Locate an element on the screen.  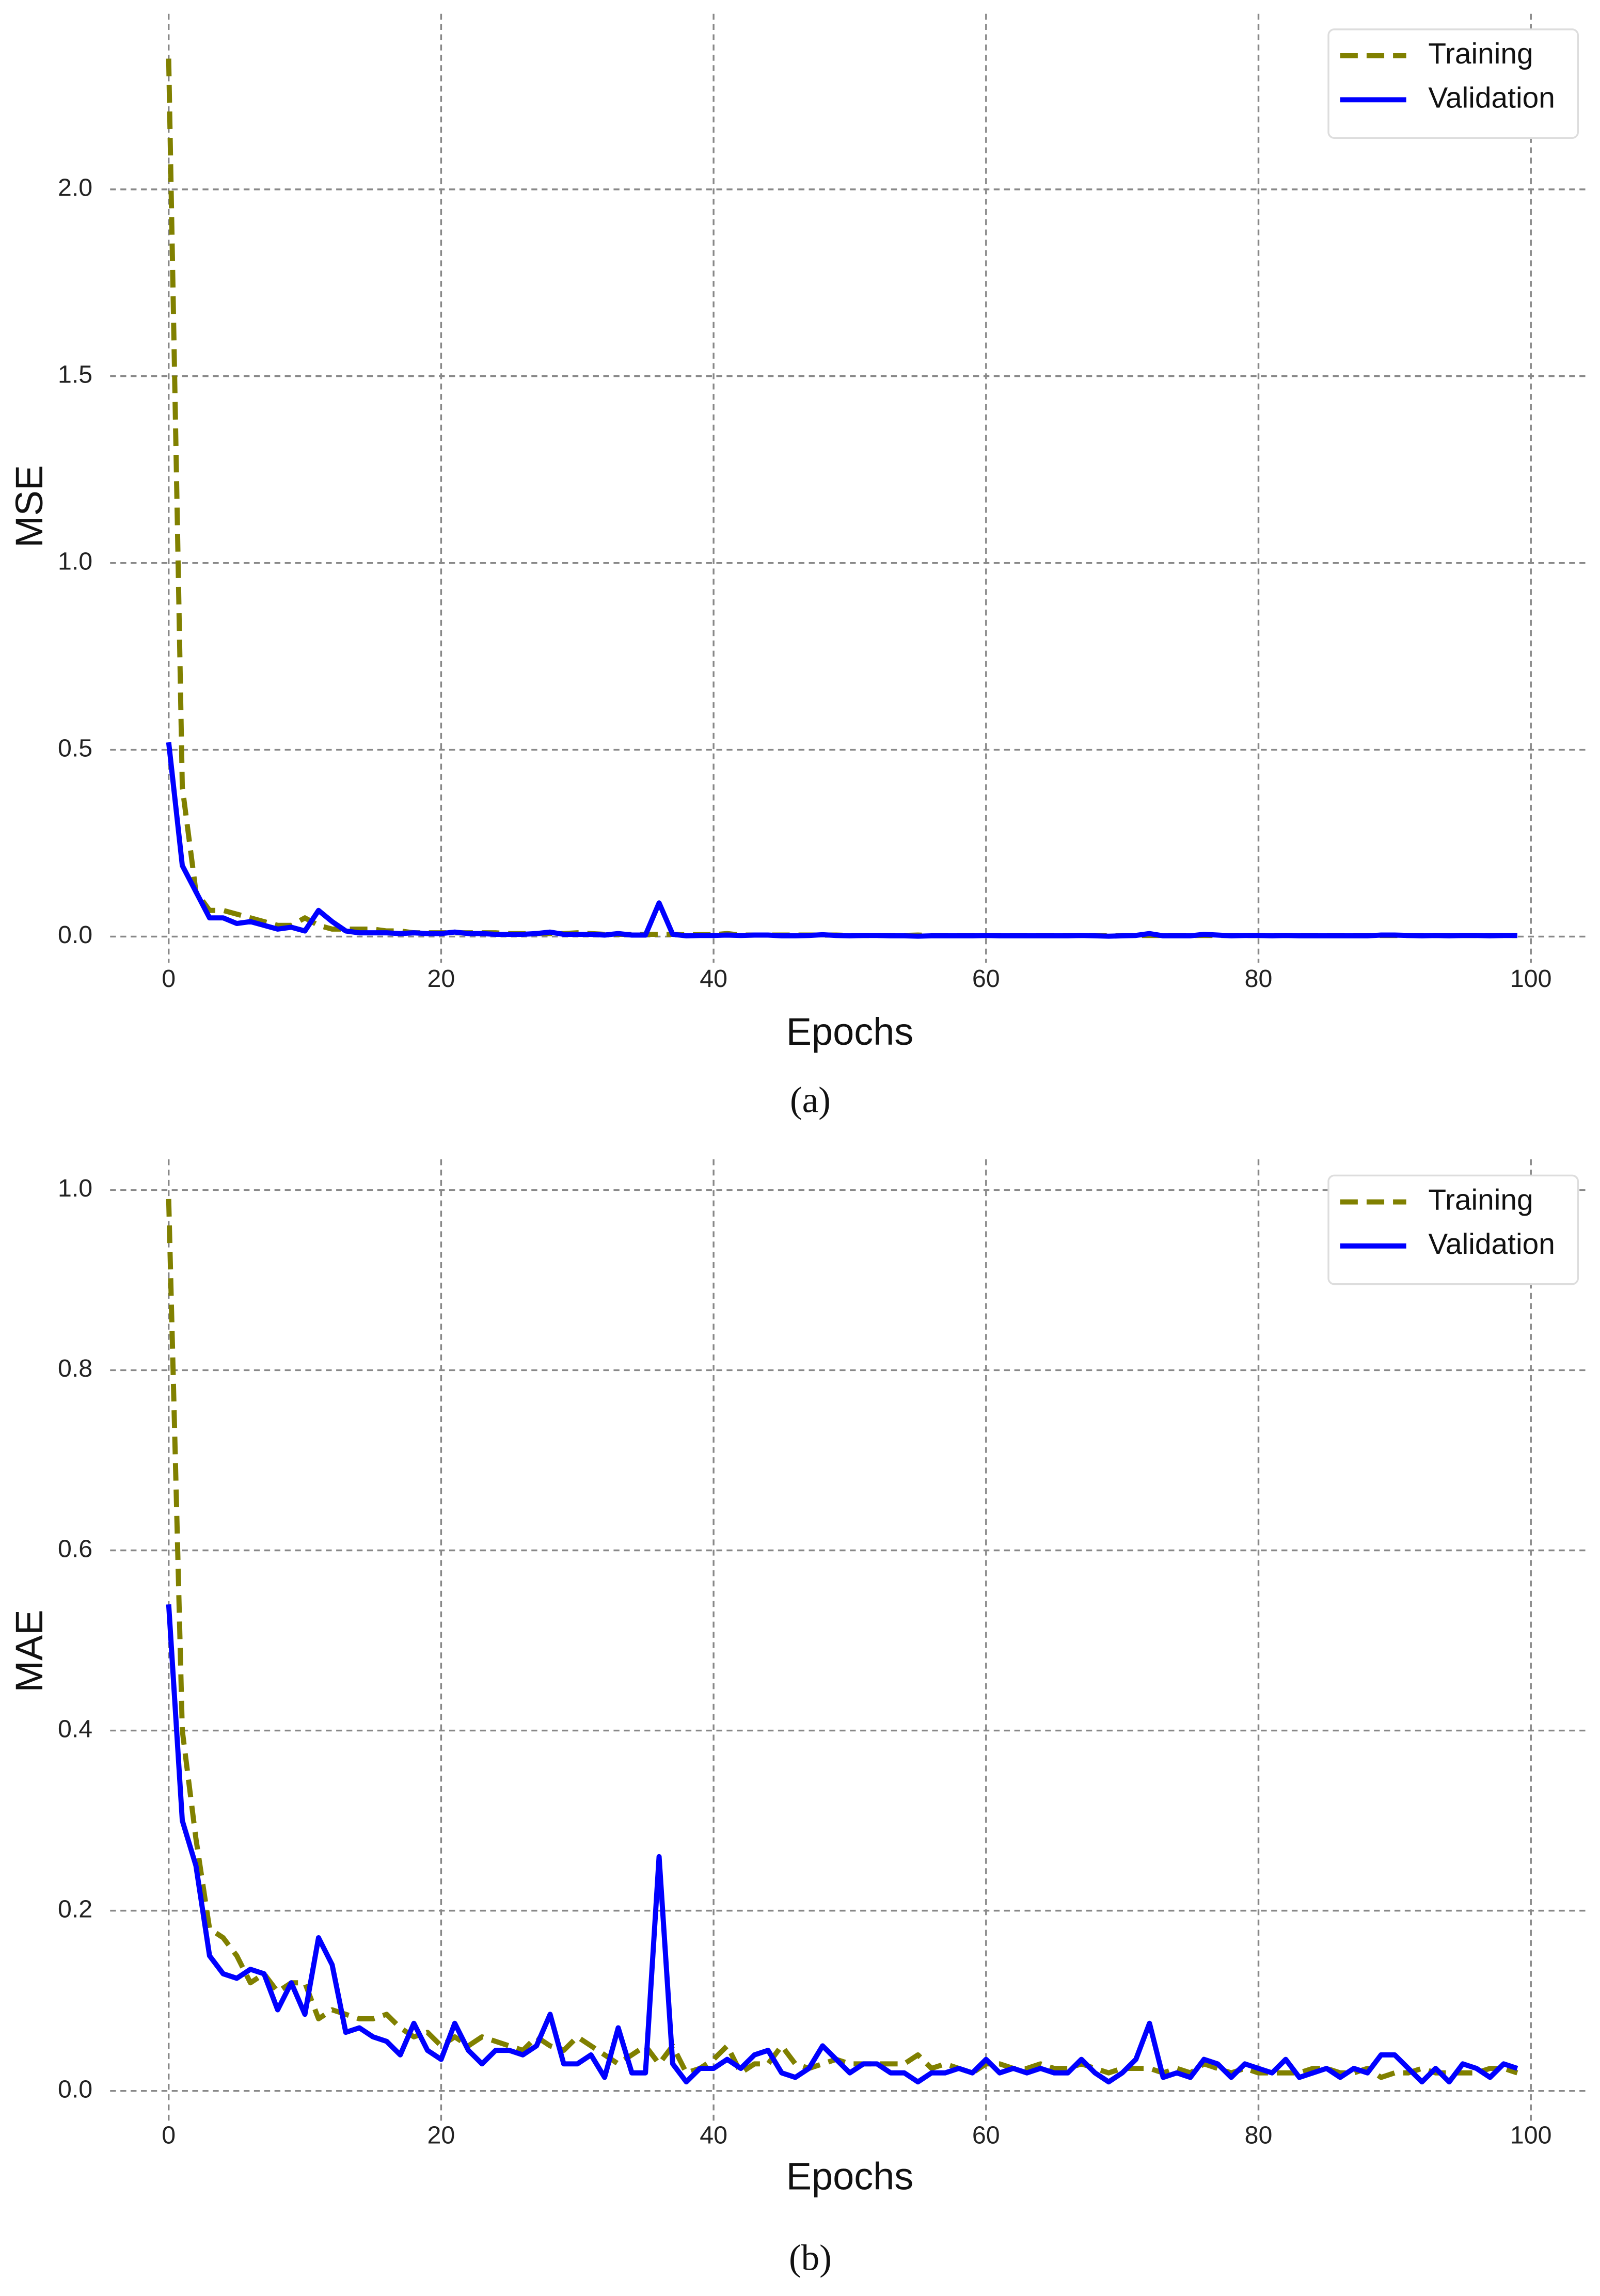
y-tick-label: 2.0 is located at coordinates (75, 188).